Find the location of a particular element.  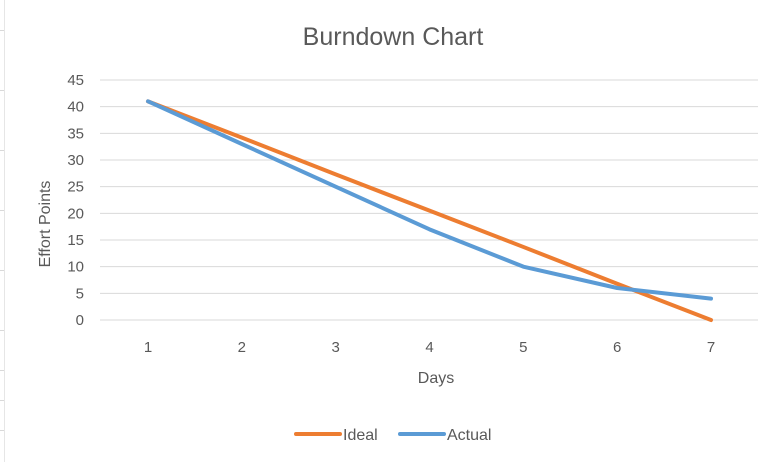

y-tick-label: 40 is located at coordinates (75, 107).